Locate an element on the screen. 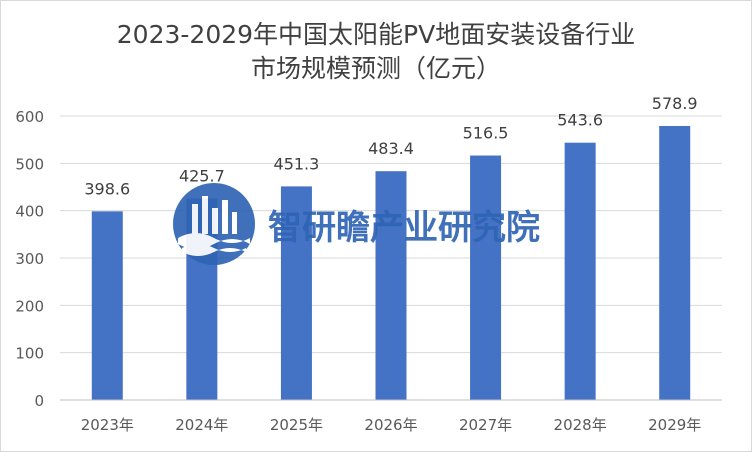  y-axis: 0 100 200 300 400 500 600 is located at coordinates (29, 259).